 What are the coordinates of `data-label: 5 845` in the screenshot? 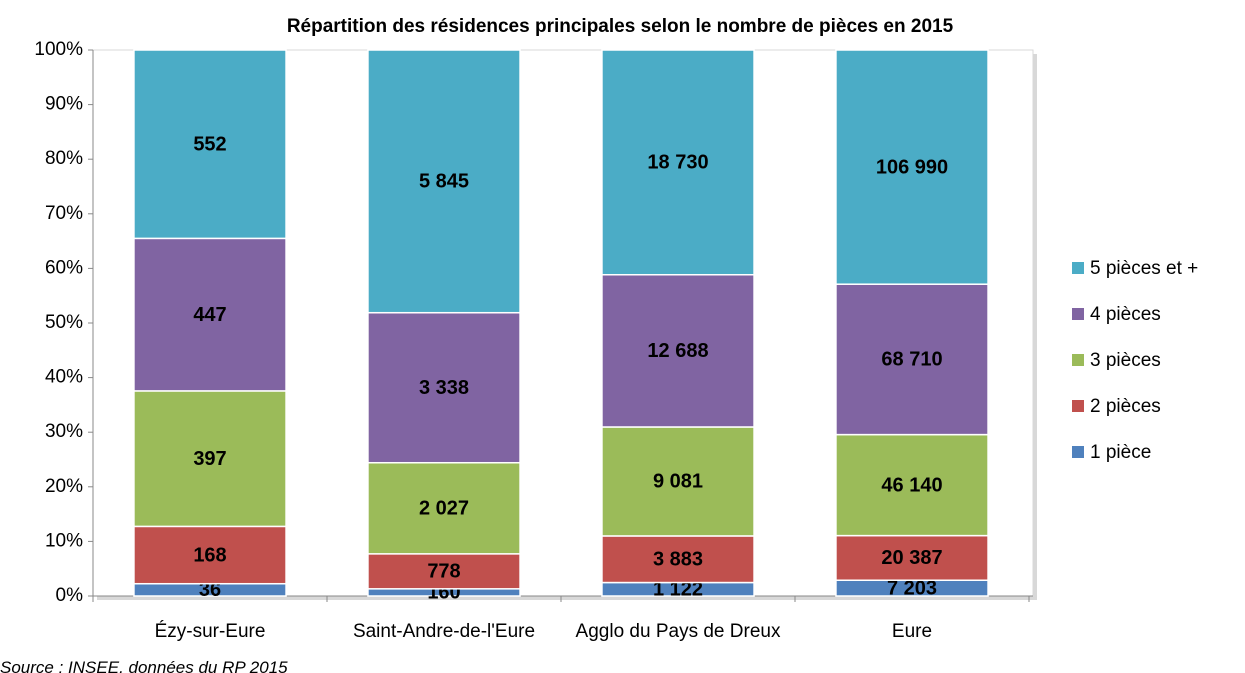 It's located at (444, 182).